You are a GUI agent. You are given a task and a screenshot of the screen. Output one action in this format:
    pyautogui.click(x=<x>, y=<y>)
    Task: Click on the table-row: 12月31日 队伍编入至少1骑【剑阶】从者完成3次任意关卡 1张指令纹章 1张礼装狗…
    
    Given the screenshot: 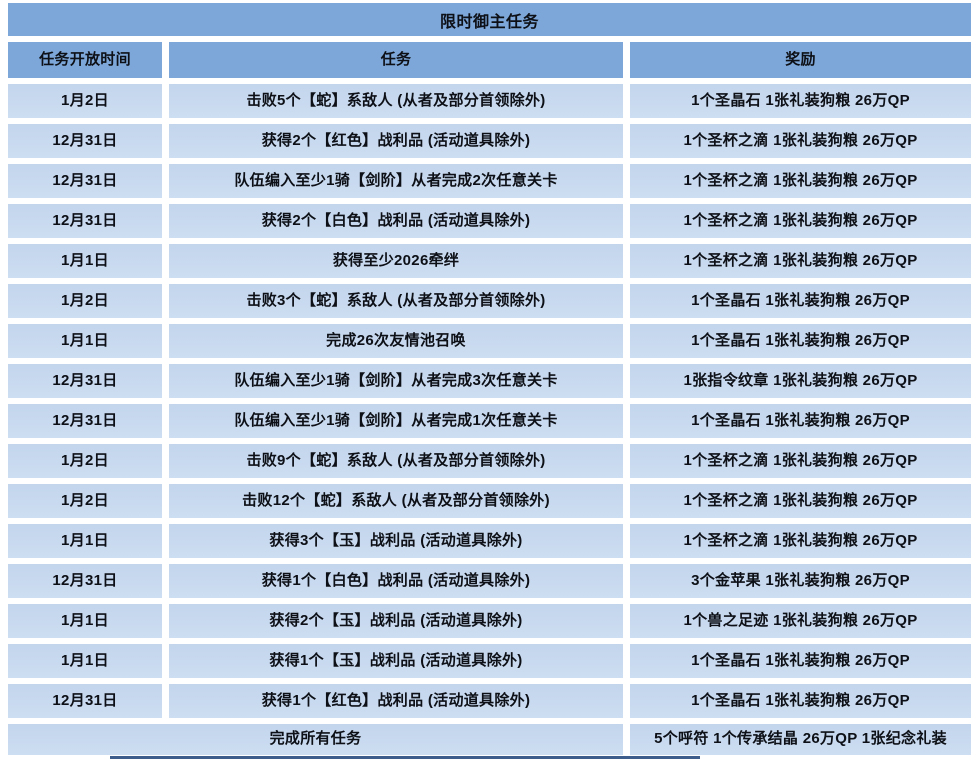 What is the action you would take?
    pyautogui.click(x=489, y=381)
    